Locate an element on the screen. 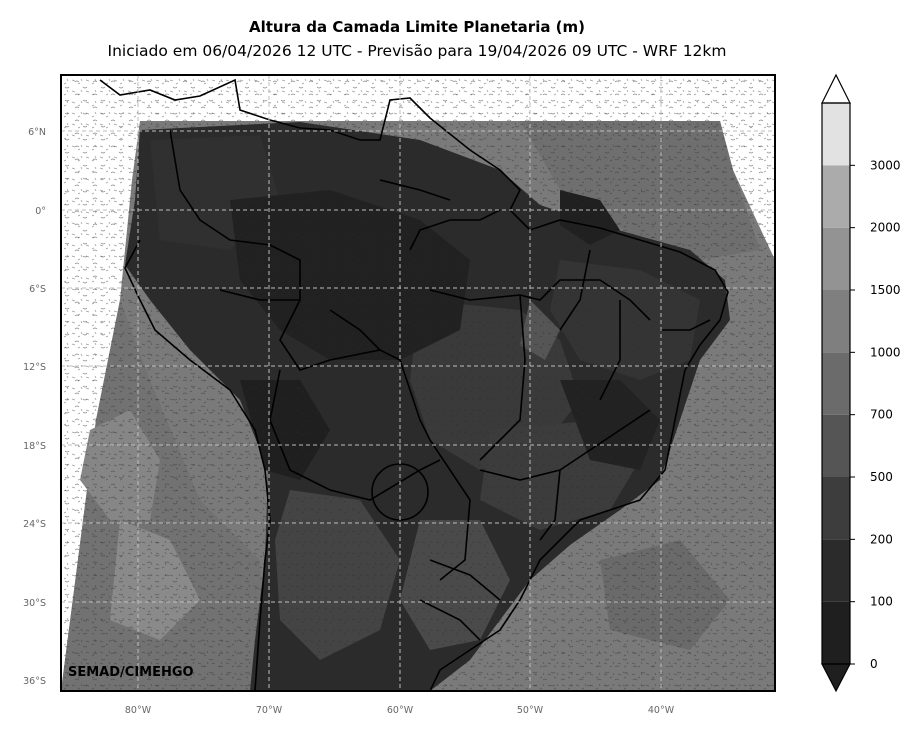 This screenshot has width=924, height=735. colorbar-tick-label: 700 is located at coordinates (881, 415).